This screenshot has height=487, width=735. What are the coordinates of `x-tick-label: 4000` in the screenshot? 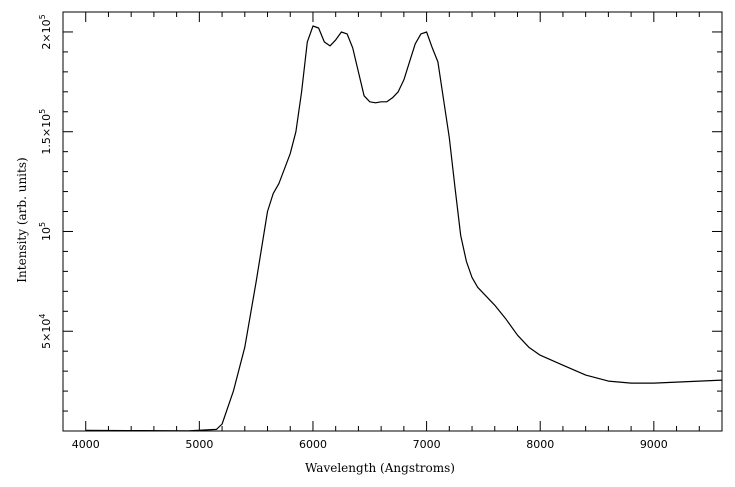 It's located at (86, 444).